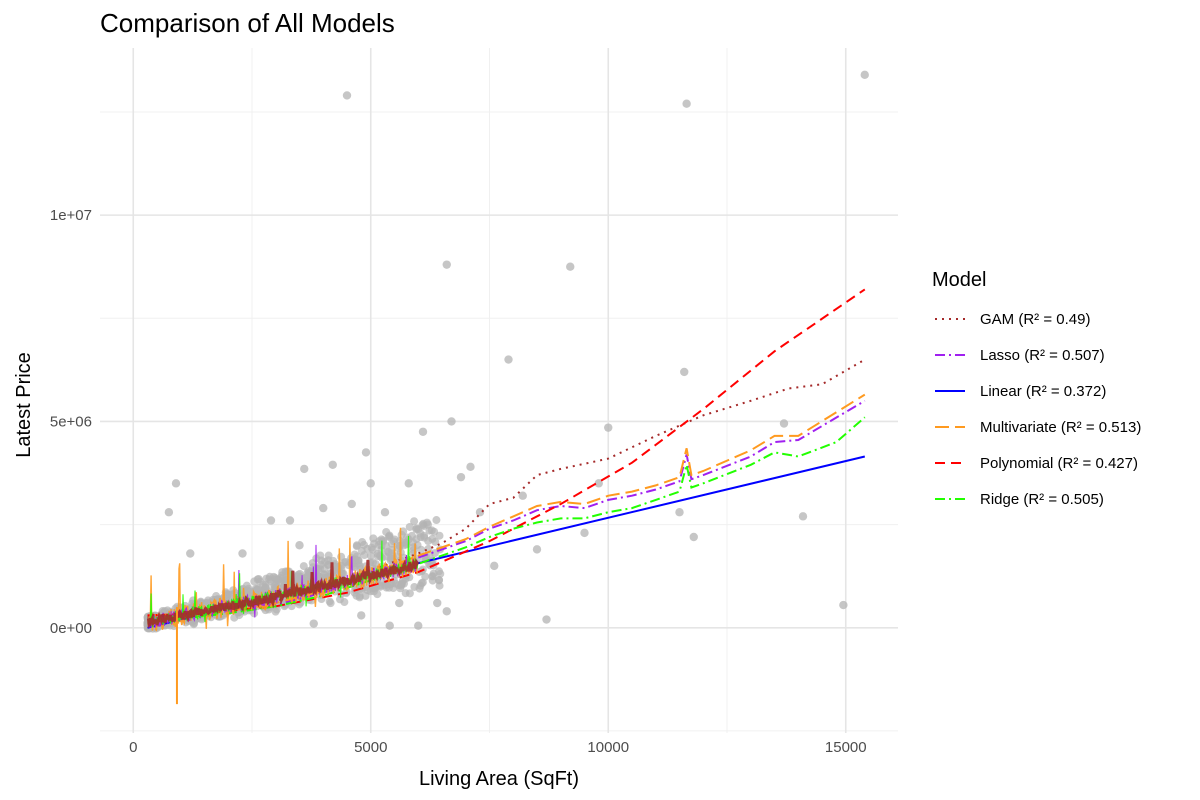 This screenshot has width=1200, height=800. I want to click on x-tick-label-0: 0, so click(133, 747).